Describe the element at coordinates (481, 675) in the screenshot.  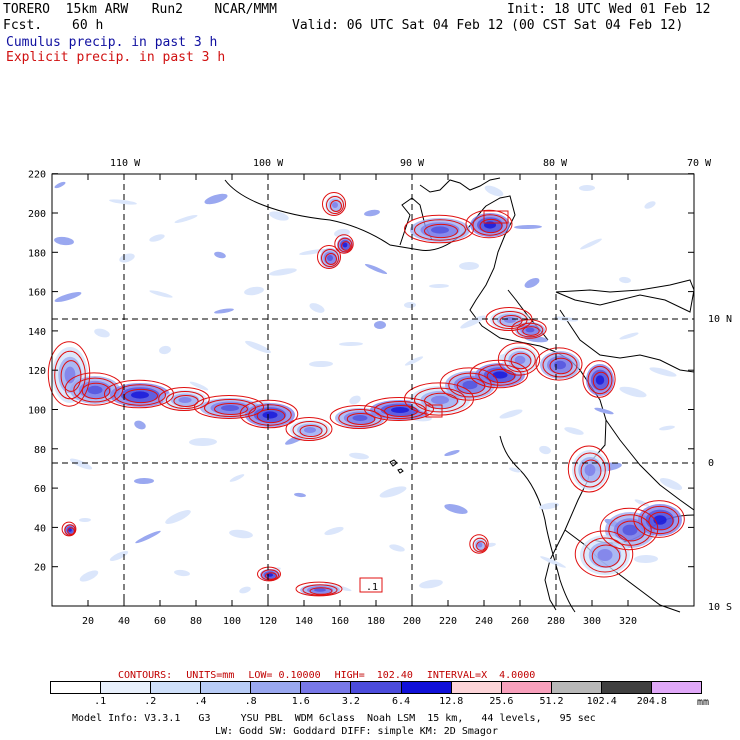
I see `contours-interval: INTERVAL=X 4.0000` at that location.